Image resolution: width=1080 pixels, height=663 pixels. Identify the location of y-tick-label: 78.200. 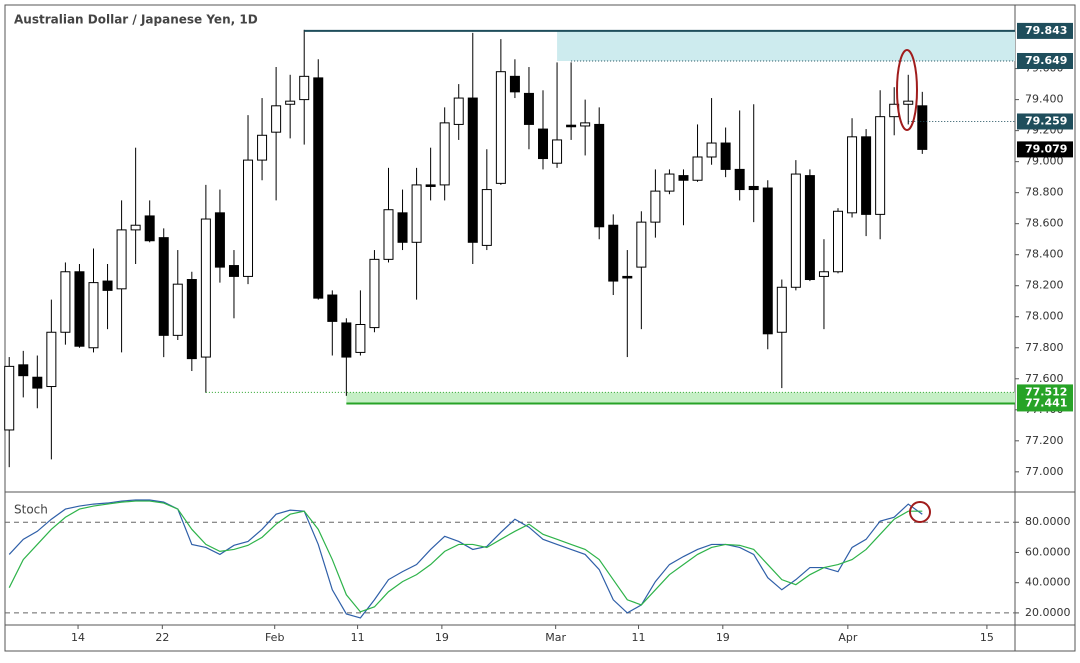
(1044, 285).